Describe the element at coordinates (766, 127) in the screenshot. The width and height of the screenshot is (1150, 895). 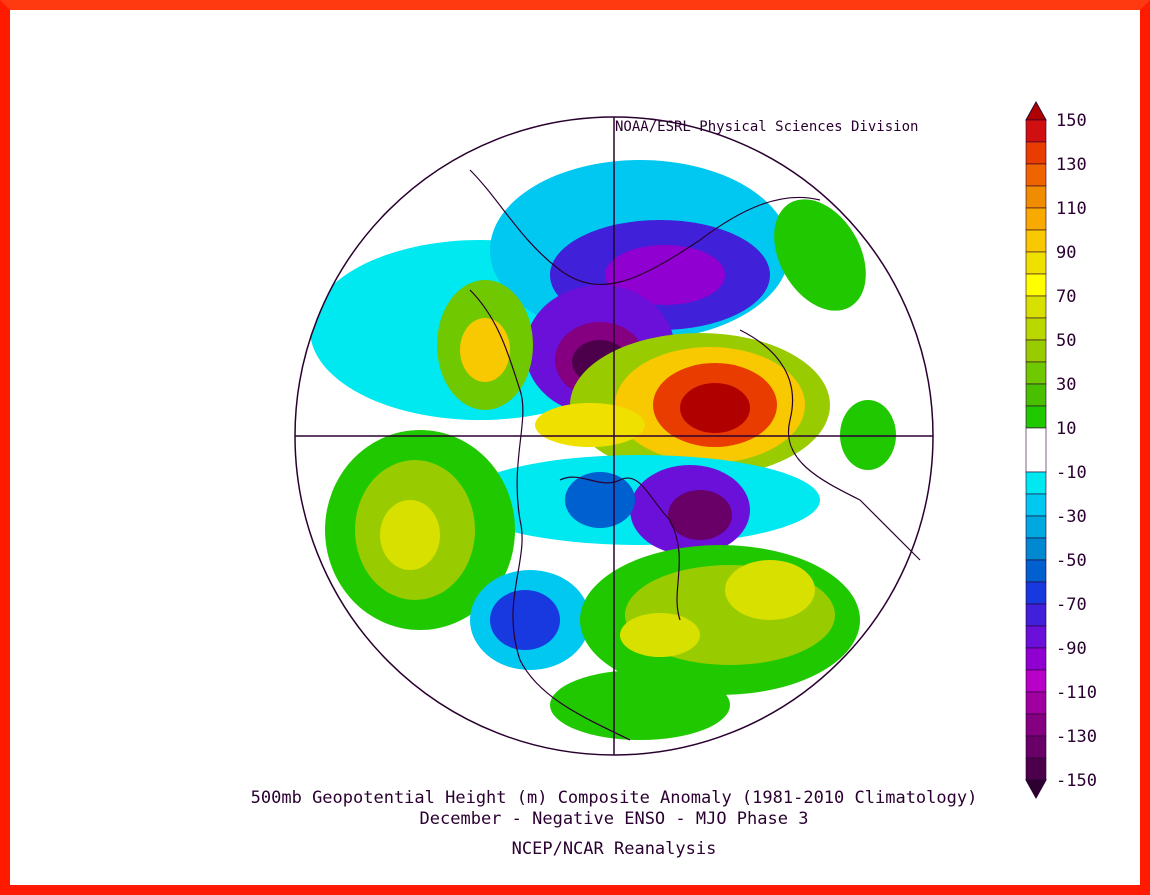
I see `credit: NOAA/ESRL Physical Sciences Division` at that location.